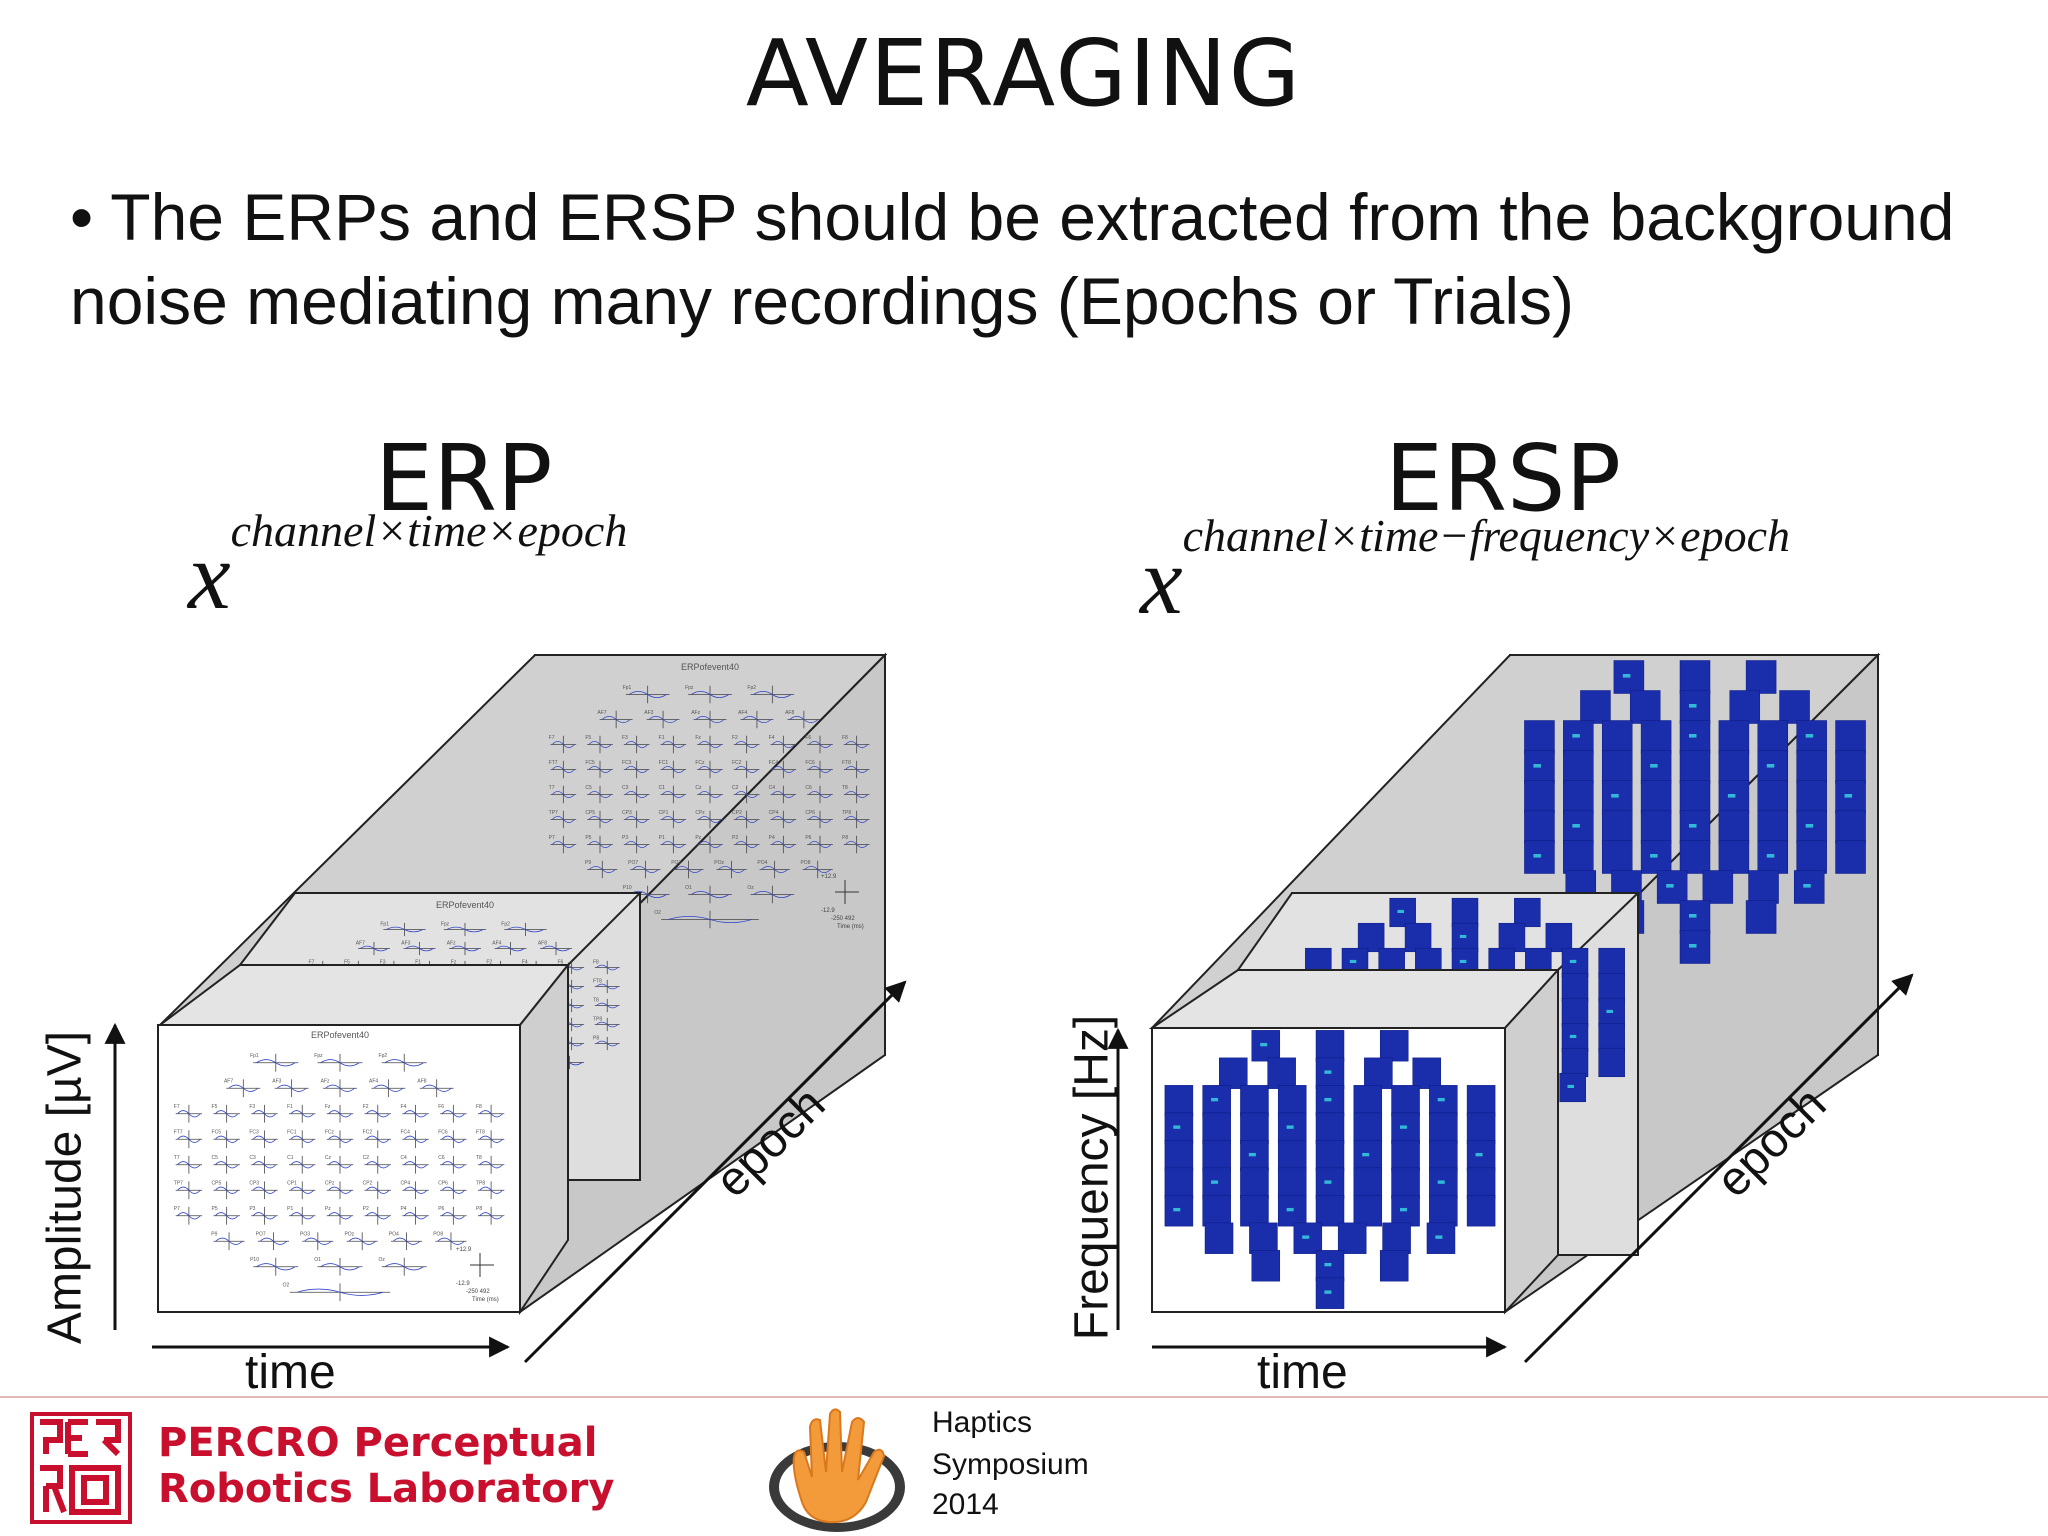 The width and height of the screenshot is (2048, 1536). What do you see at coordinates (317, 1260) in the screenshot?
I see `channel-label: O1` at bounding box center [317, 1260].